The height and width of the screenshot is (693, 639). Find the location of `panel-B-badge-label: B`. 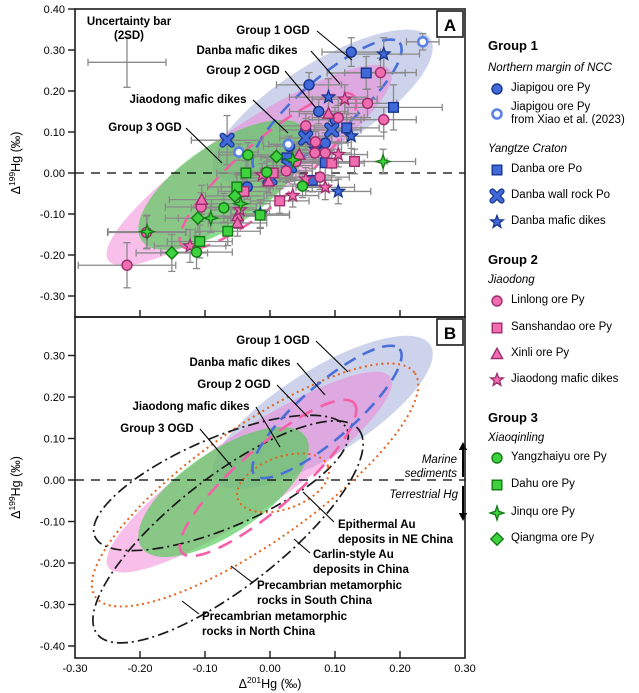

panel-B-badge-label: B is located at coordinates (450, 333).